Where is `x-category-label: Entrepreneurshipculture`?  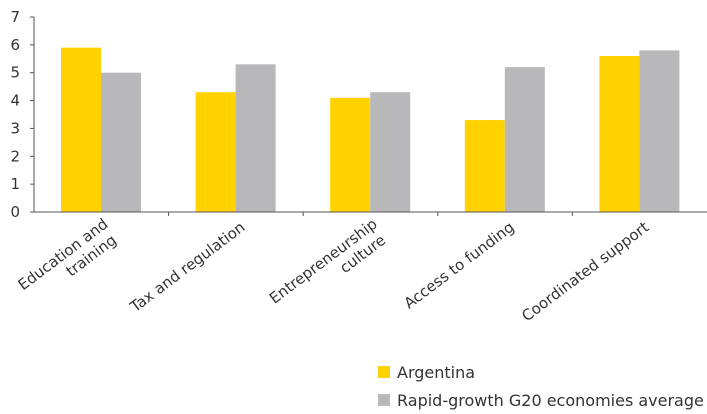
x-category-label: Entrepreneurshipculture is located at coordinates (328, 268).